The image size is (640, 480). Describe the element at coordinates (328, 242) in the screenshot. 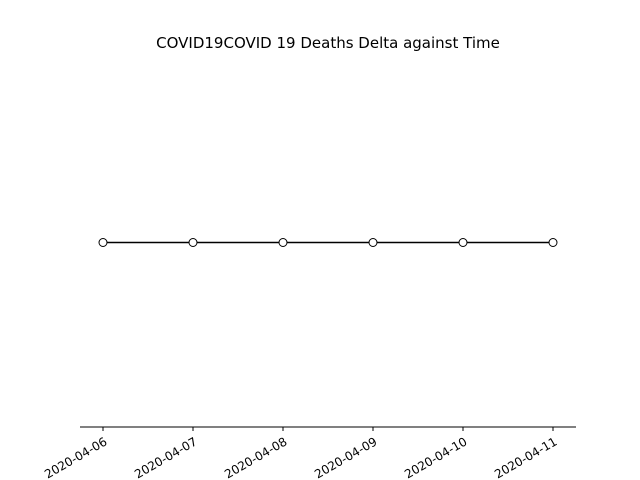

I see `series-markers` at that location.